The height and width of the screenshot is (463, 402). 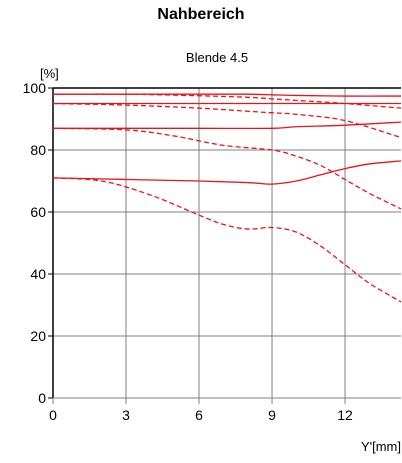 What do you see at coordinates (217, 57) in the screenshot?
I see `chart-title: Blende 4.5` at bounding box center [217, 57].